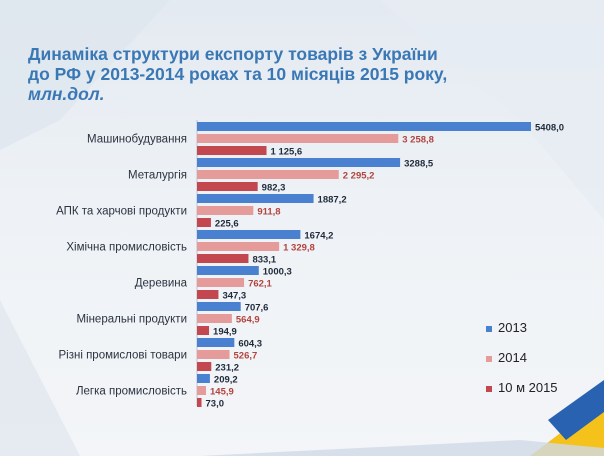 The height and width of the screenshot is (456, 604). Describe the element at coordinates (250, 344) in the screenshot. I see `data-label: 604,3` at that location.